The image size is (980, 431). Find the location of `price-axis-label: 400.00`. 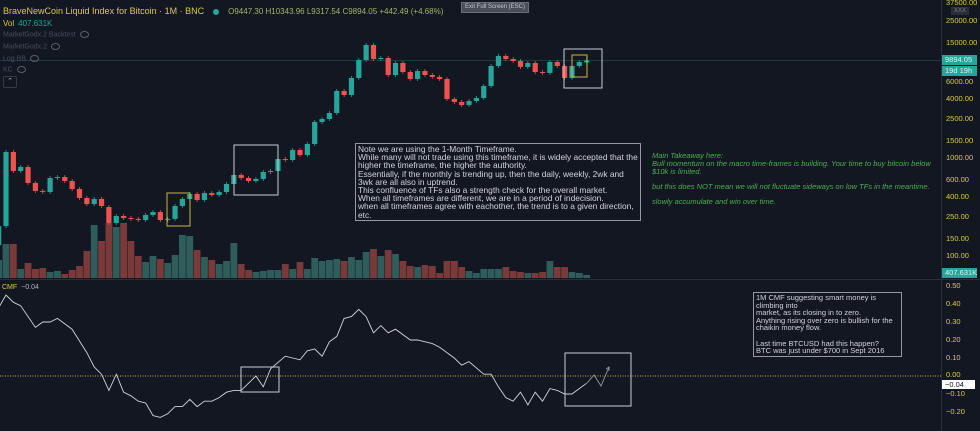

price-axis-label: 400.00 is located at coordinates (957, 196).